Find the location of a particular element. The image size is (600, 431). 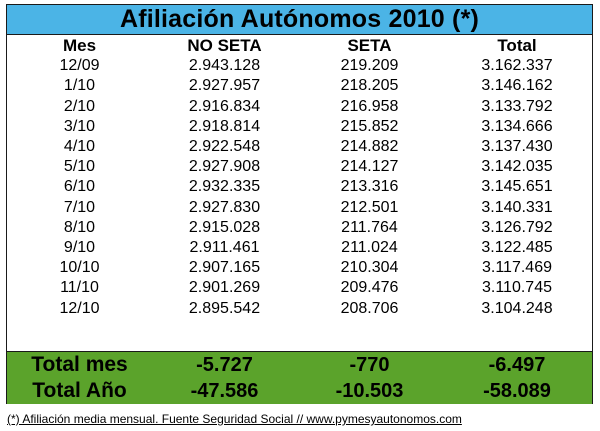

table-row-no-seta-cell: 2.922.548 is located at coordinates (224, 147).